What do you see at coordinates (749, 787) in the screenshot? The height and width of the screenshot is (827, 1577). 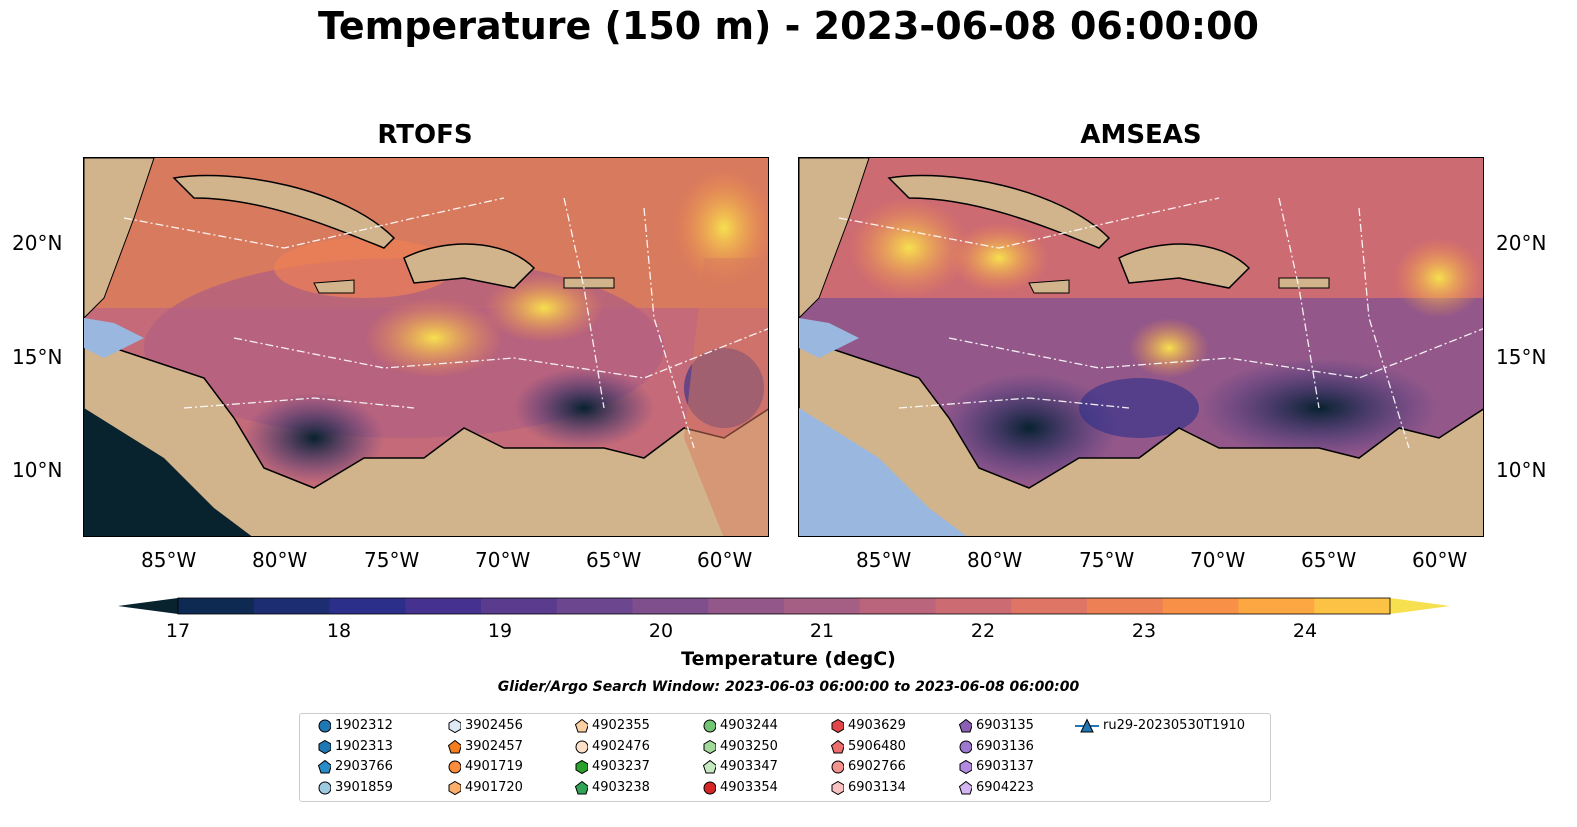 I see `legend-item-label: 4903354` at bounding box center [749, 787].